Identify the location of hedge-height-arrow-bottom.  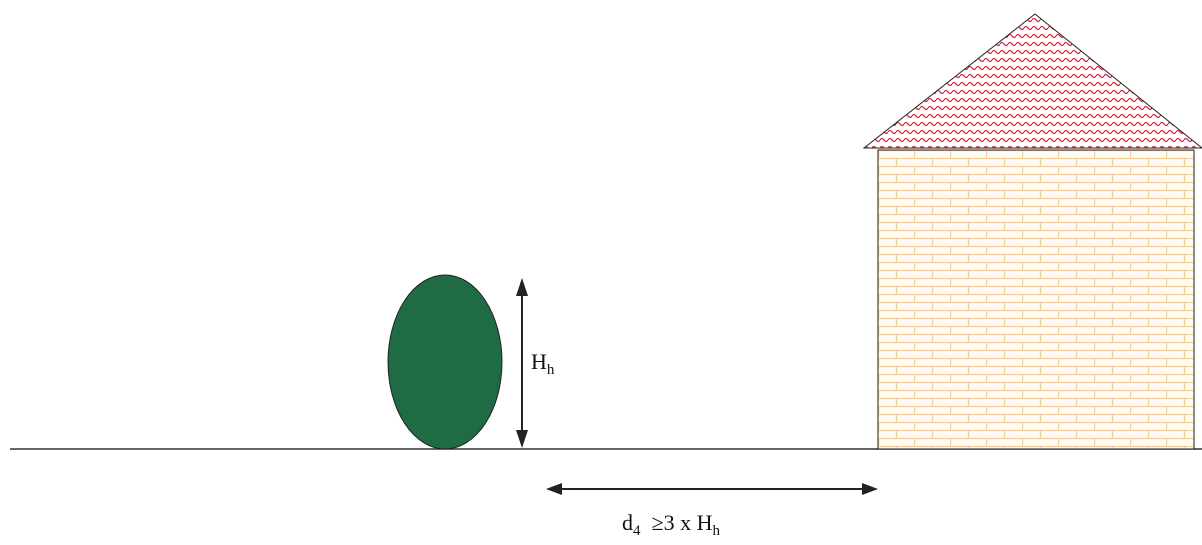
(522, 439).